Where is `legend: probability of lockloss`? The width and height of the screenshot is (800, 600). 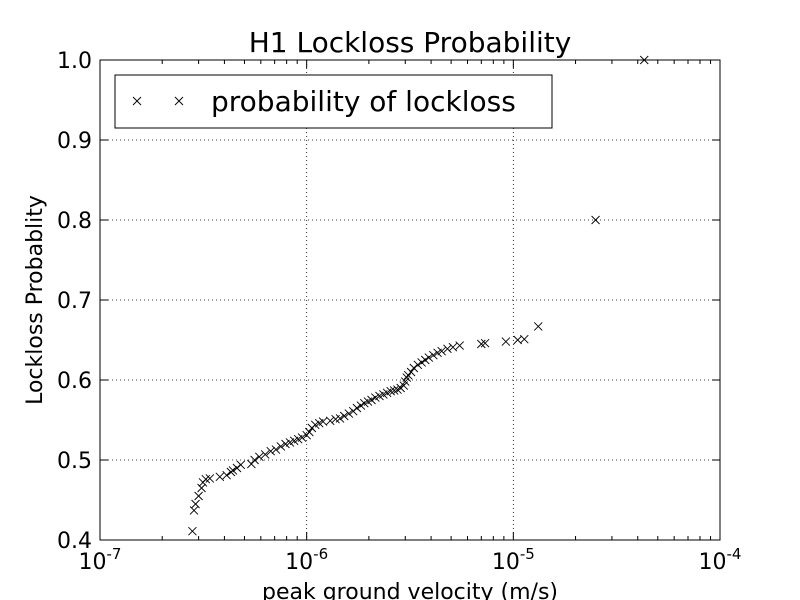 legend: probability of lockloss is located at coordinates (333, 101).